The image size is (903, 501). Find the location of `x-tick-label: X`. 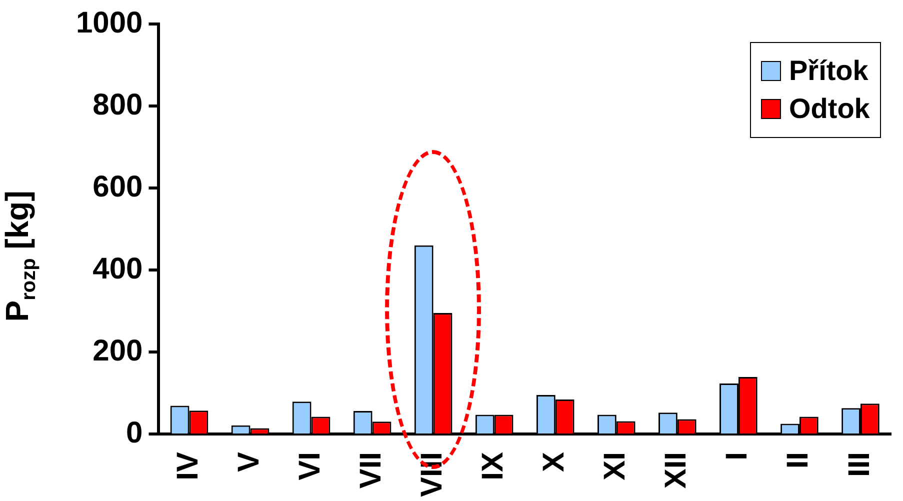

x-tick-label: X is located at coordinates (554, 462).